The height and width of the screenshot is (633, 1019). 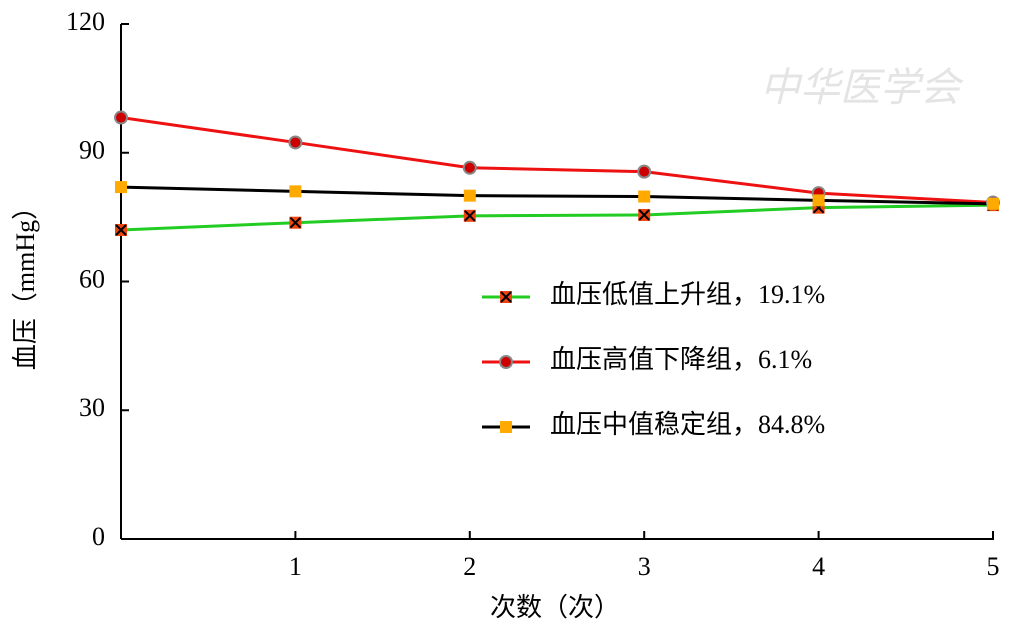 What do you see at coordinates (862, 87) in the screenshot?
I see `watermark: 中华医学会` at bounding box center [862, 87].